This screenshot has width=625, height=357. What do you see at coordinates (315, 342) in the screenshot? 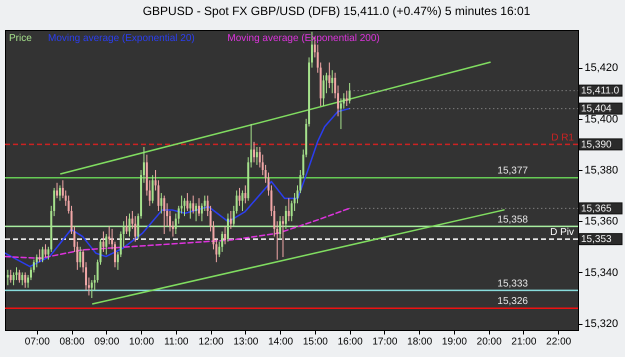
I see `x-tick-label: 15:00` at bounding box center [315, 342].